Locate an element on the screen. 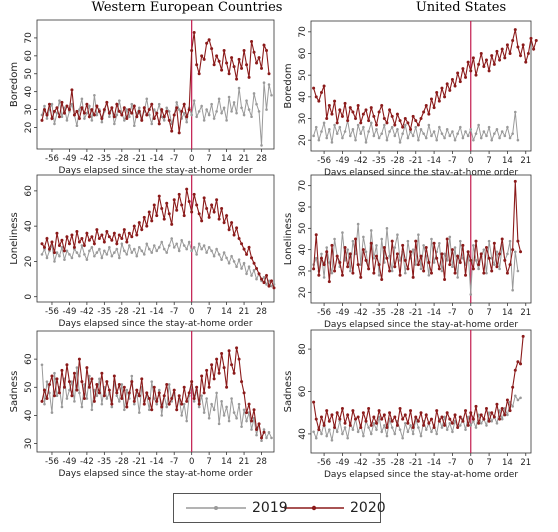 The width and height of the screenshot is (558, 532). x-tick-label: -56 is located at coordinates (52, 312).